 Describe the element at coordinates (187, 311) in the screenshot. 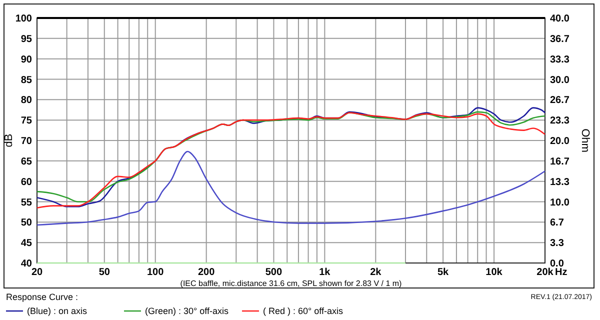

I see `legend-label: (Green) : 30° off-axis` at that location.